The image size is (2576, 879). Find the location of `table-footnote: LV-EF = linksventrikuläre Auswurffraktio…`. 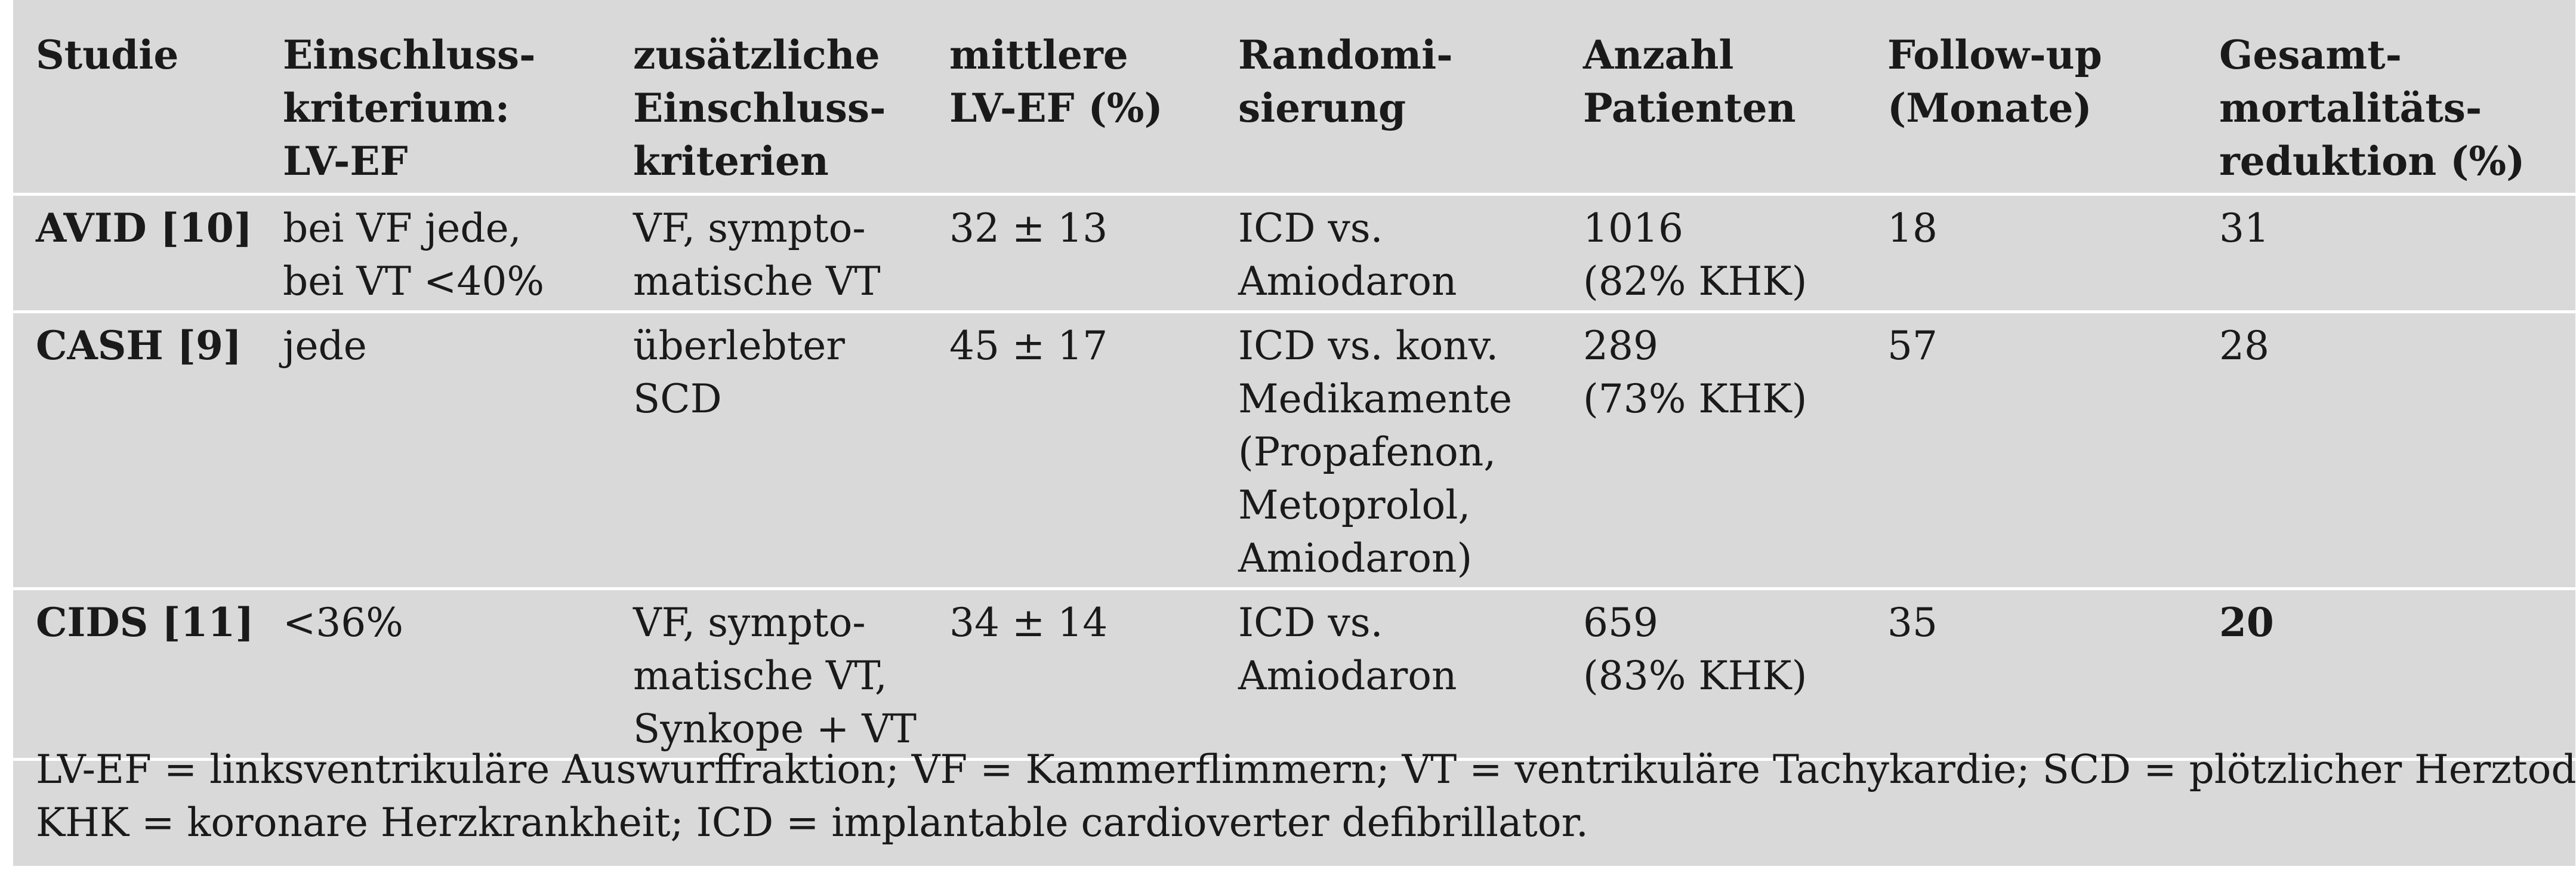

table-footnote: LV-EF = linksventrikuläre Auswurffraktio… is located at coordinates (1306, 796).